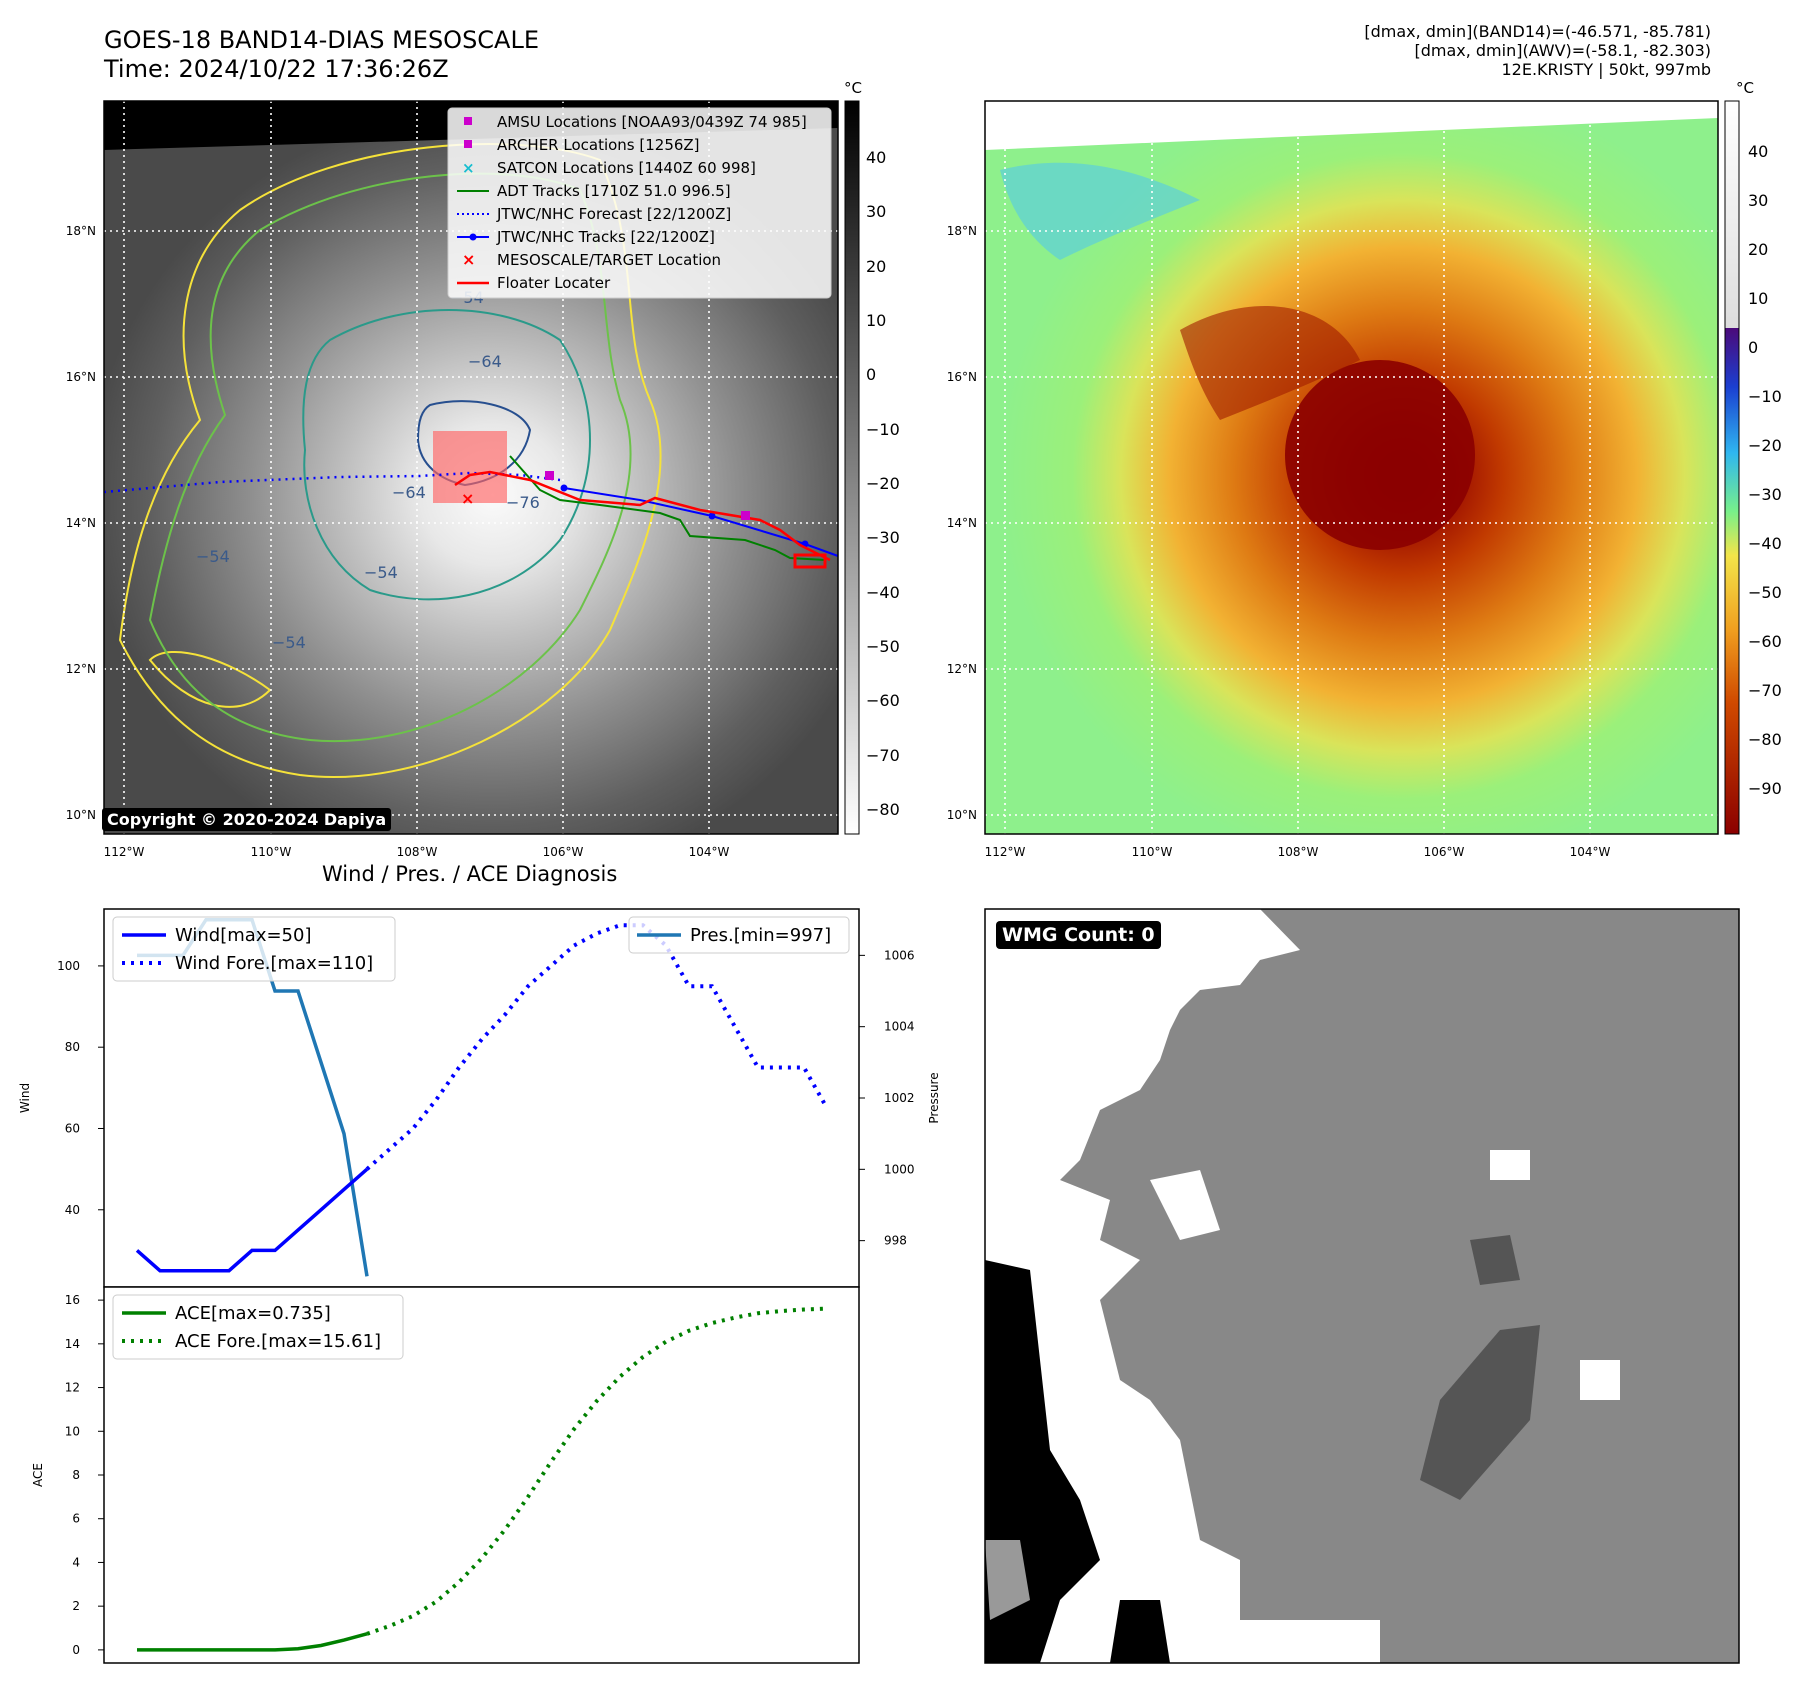 The image size is (1797, 1690). What do you see at coordinates (322, 40) in the screenshot?
I see `title-line-1: GOES-18 BAND14-DIAS MESOSCALE` at bounding box center [322, 40].